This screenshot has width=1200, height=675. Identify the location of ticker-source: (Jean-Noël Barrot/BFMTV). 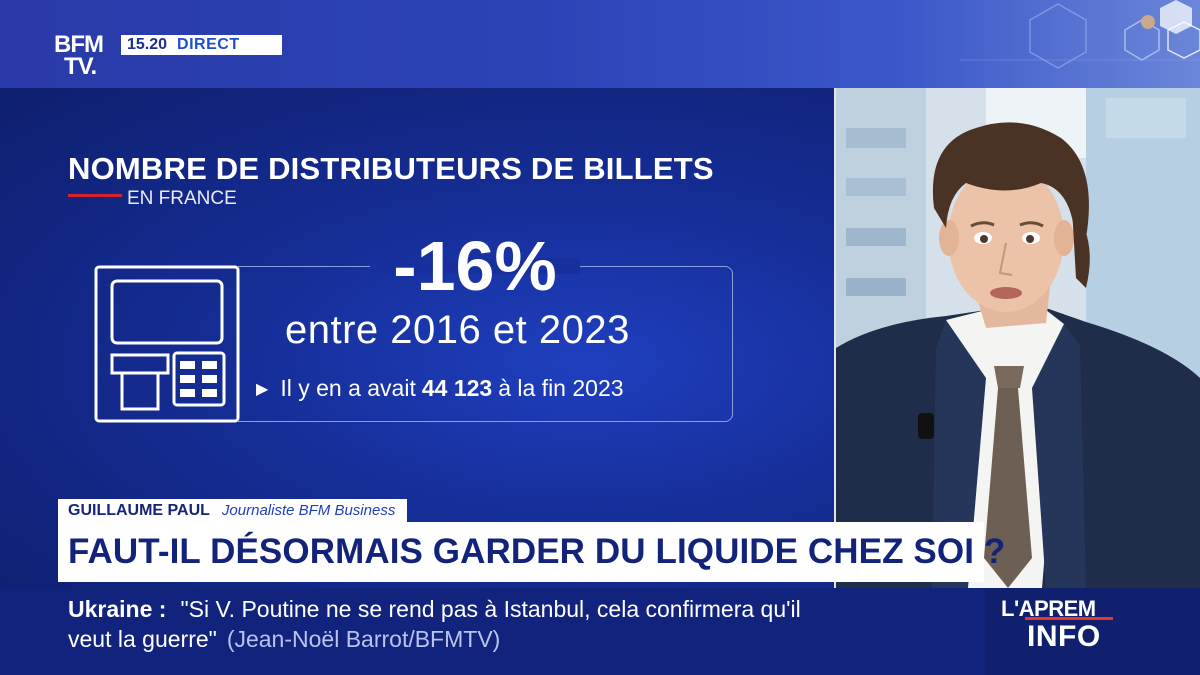
(363, 639).